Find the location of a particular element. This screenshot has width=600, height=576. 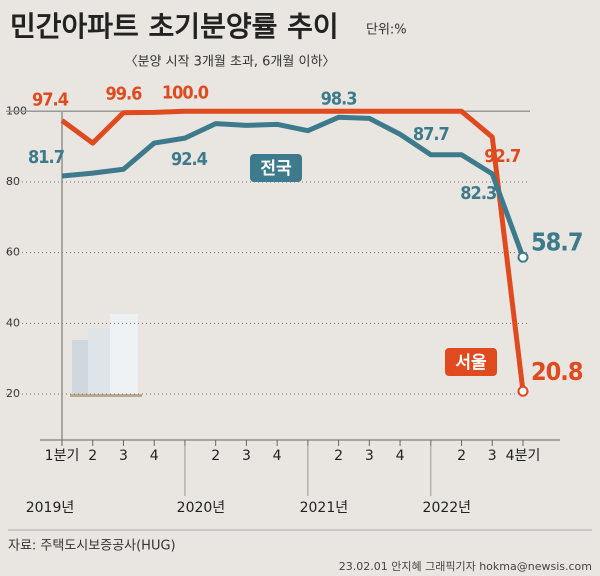

y-tick-label: 80 is located at coordinates (13, 181).